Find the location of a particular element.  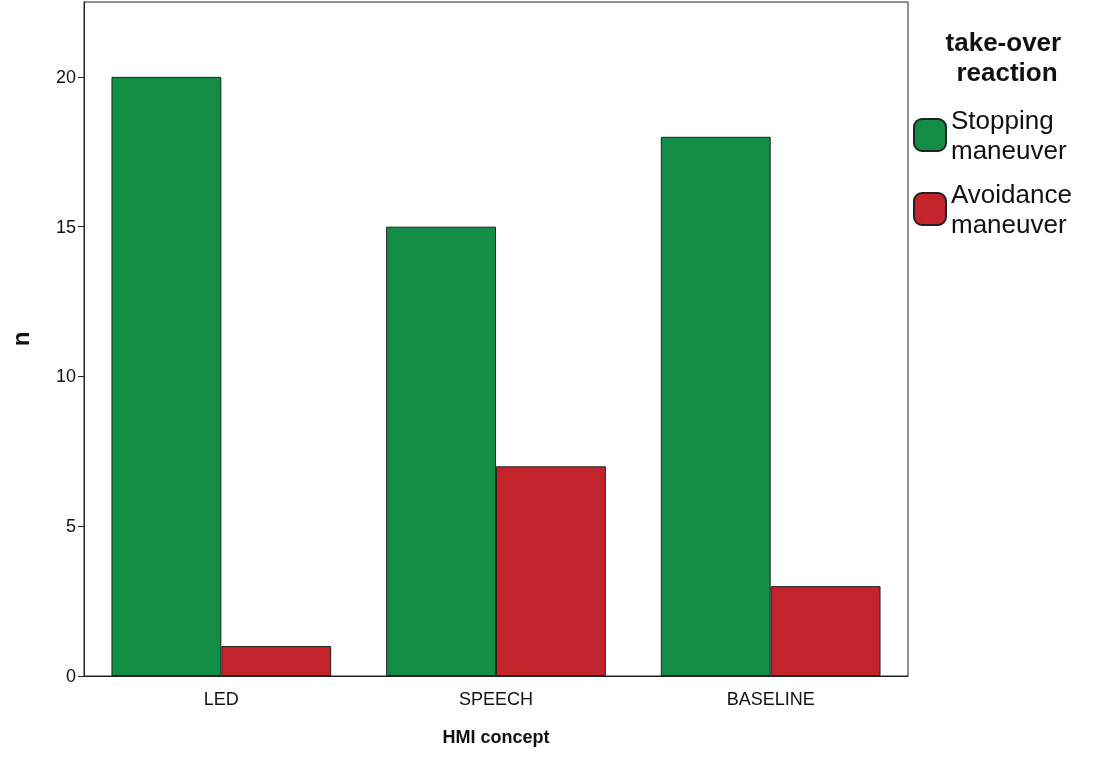

y-tick-label: 15 is located at coordinates (65, 226).